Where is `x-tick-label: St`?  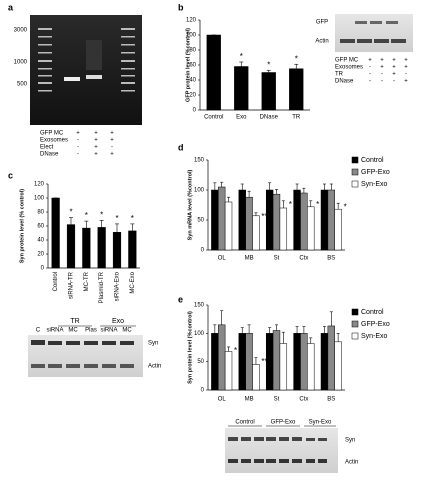 x-tick-label: St is located at coordinates (277, 259).